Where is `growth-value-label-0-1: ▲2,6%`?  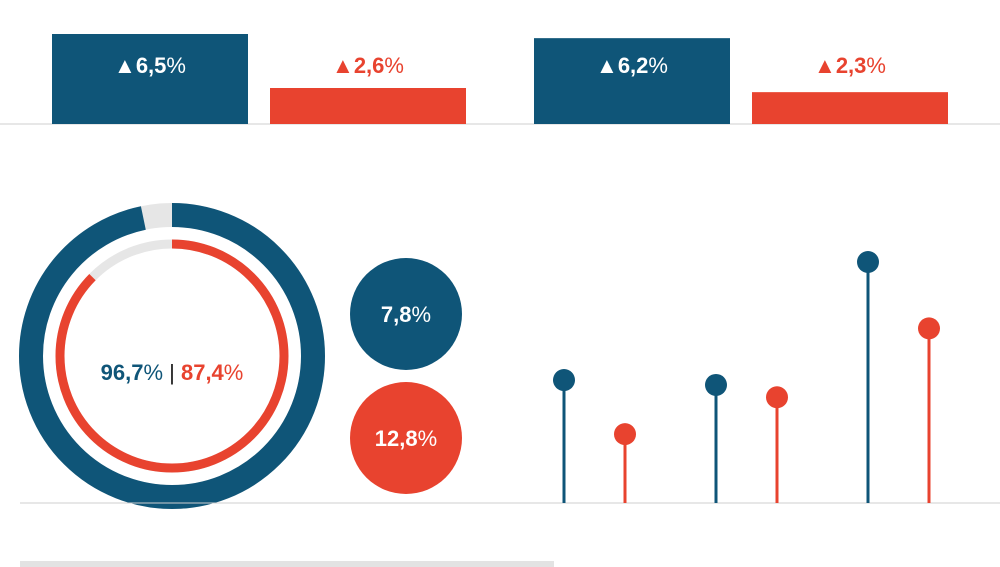 growth-value-label-0-1: ▲2,6% is located at coordinates (368, 65).